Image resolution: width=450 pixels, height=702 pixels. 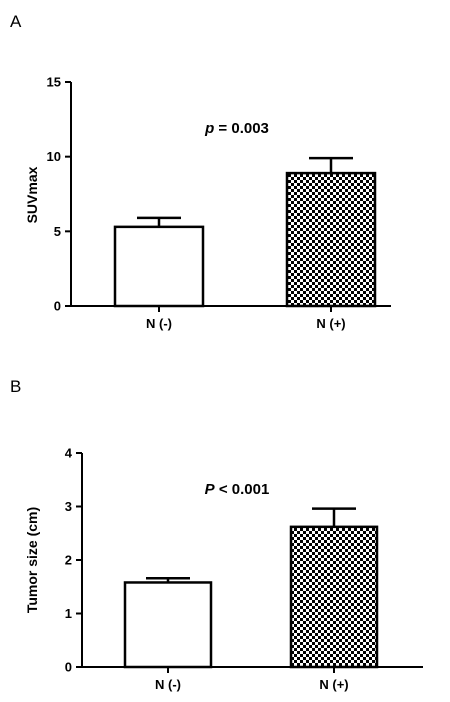 I want to click on y-tick-label-b: 1, so click(x=68, y=613).